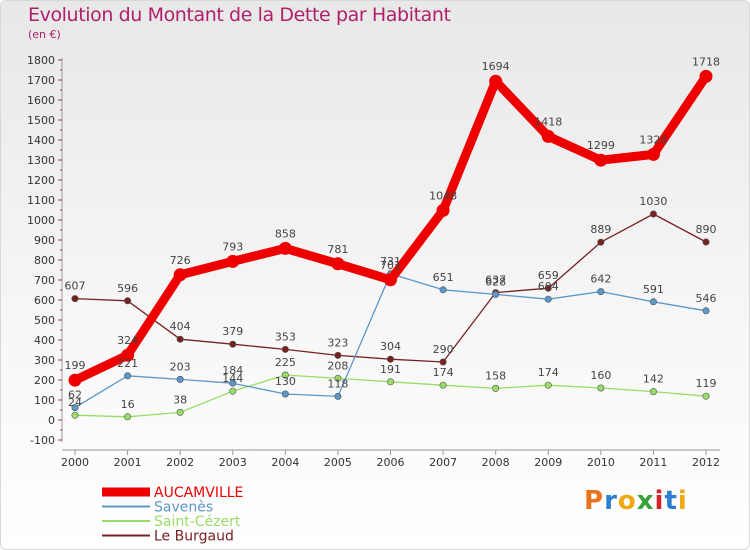  I want to click on x-tick-label: 2005, so click(338, 462).